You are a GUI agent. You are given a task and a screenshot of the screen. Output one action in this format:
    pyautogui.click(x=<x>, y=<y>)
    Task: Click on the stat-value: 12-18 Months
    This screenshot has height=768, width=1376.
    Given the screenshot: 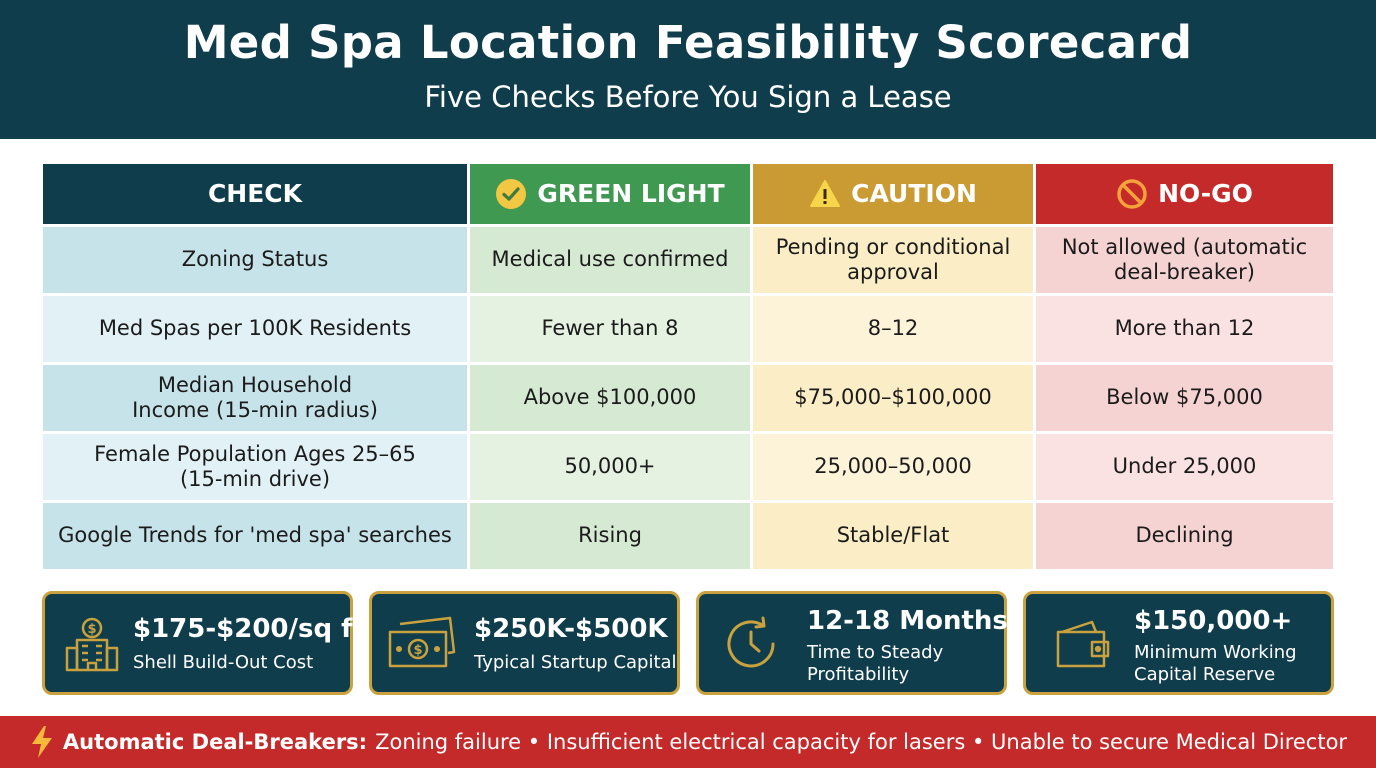 What is the action you would take?
    pyautogui.click(x=907, y=621)
    